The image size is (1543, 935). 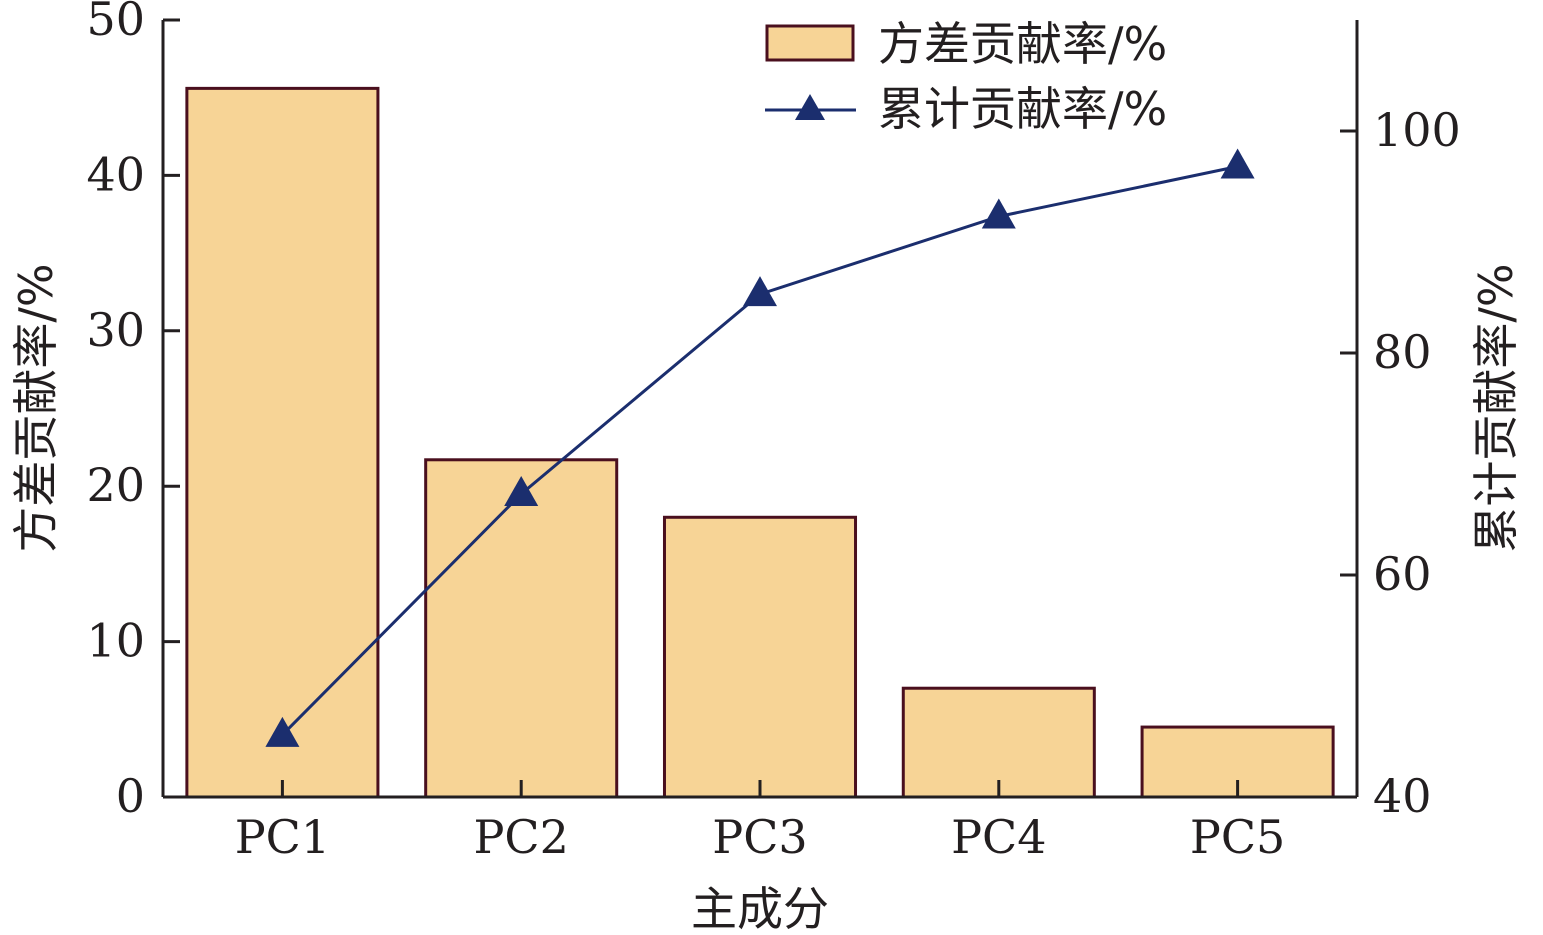 I want to click on bar-pc4, so click(x=998, y=742).